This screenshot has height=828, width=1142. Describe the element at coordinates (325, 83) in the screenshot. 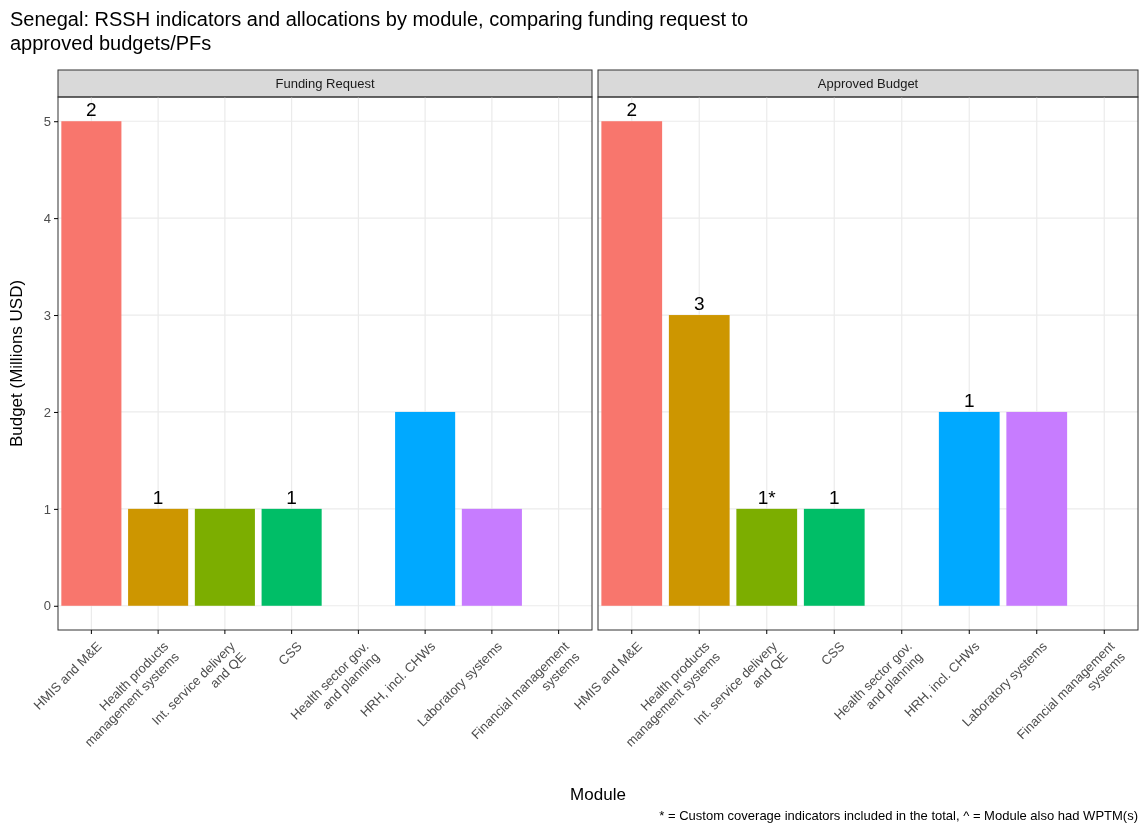

I see `chart-title: Funding Request` at that location.